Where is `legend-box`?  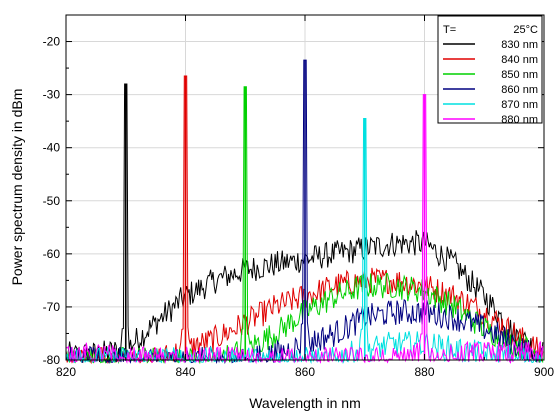
legend-box is located at coordinates (490, 69).